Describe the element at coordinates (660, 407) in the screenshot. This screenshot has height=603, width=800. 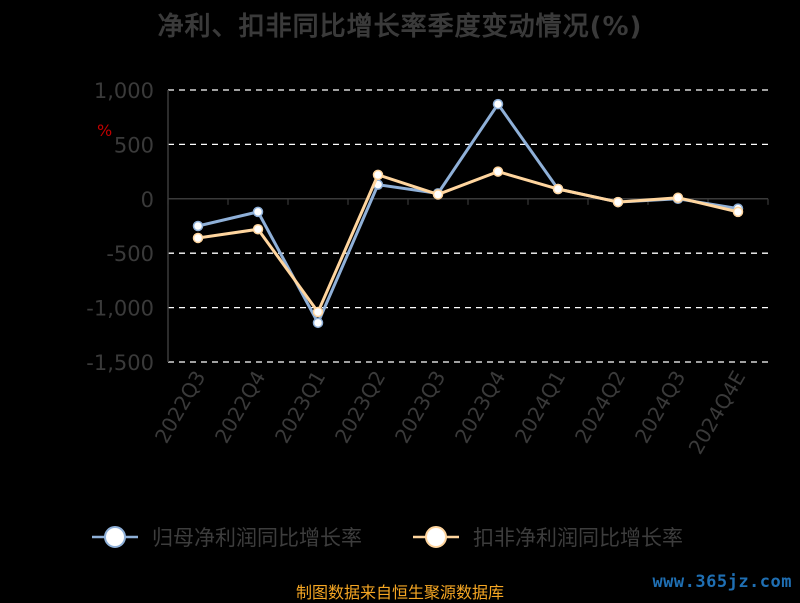
I see `x-tick-label: 2024Q3` at that location.